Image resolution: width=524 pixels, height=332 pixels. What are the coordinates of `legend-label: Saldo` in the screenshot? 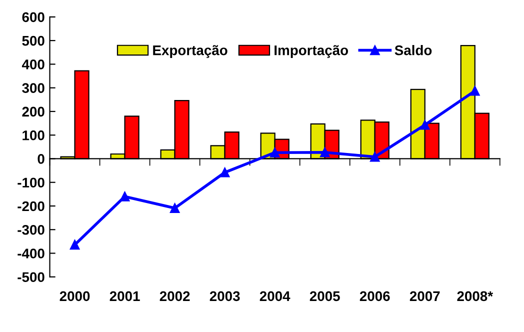 It's located at (413, 50).